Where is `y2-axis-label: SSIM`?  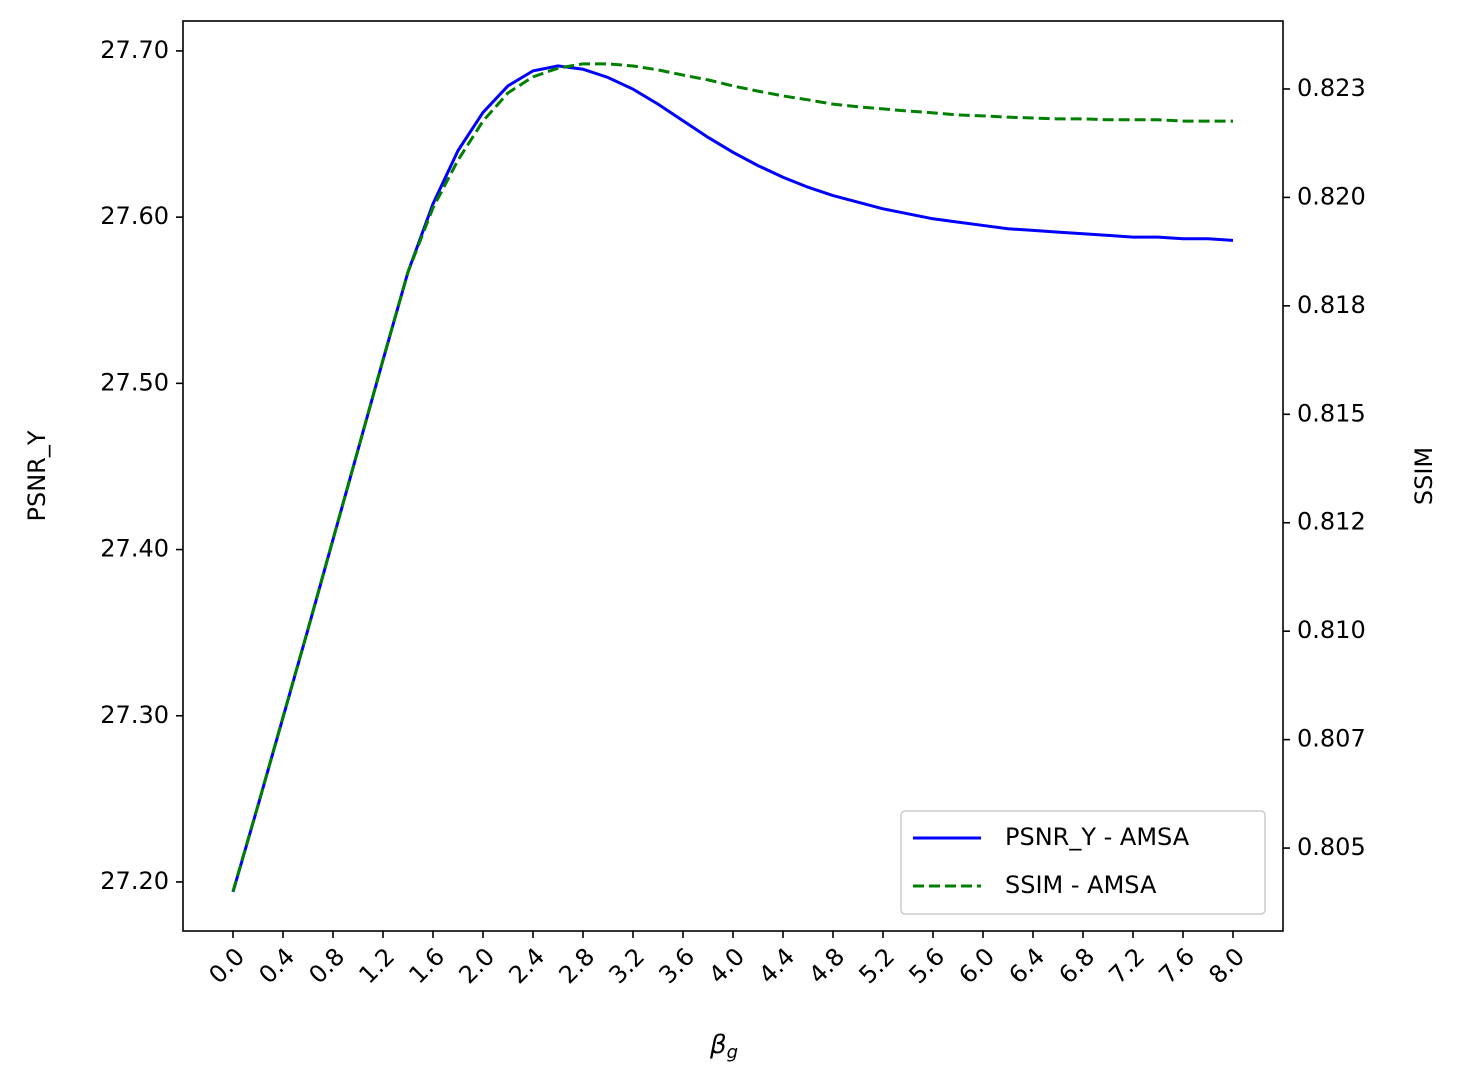
y2-axis-label: SSIM is located at coordinates (1424, 476).